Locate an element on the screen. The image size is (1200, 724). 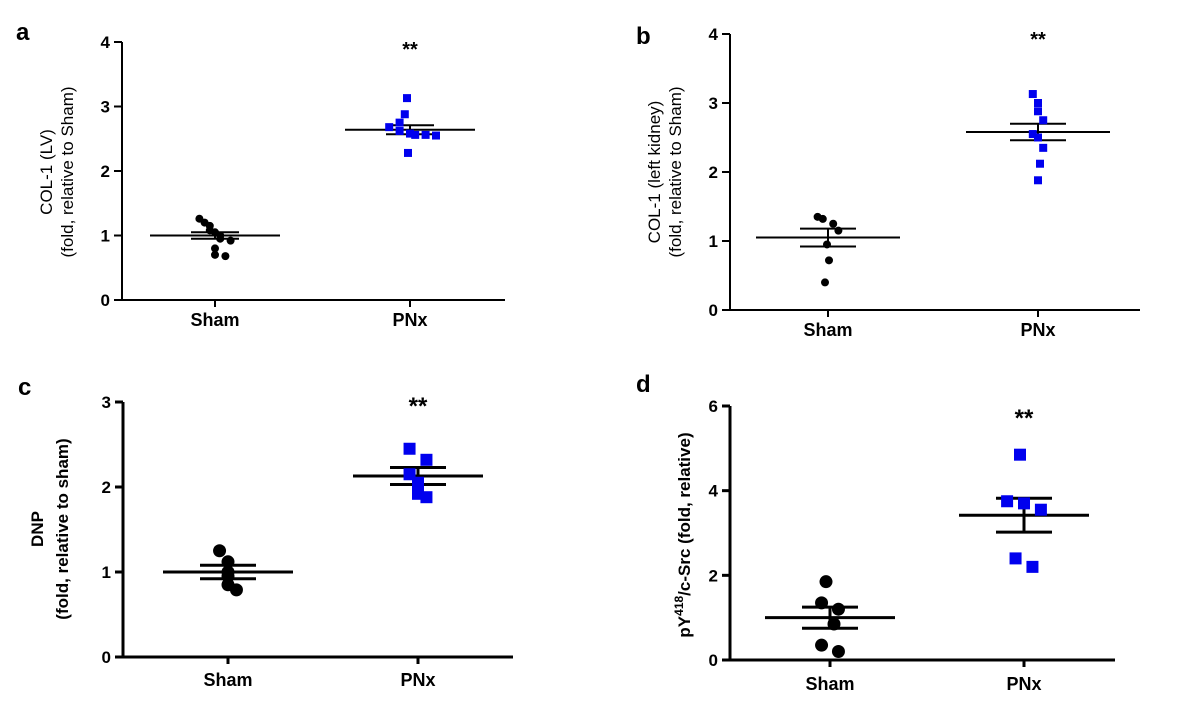
x-category-label-c-sham: Sham is located at coordinates (227, 680).